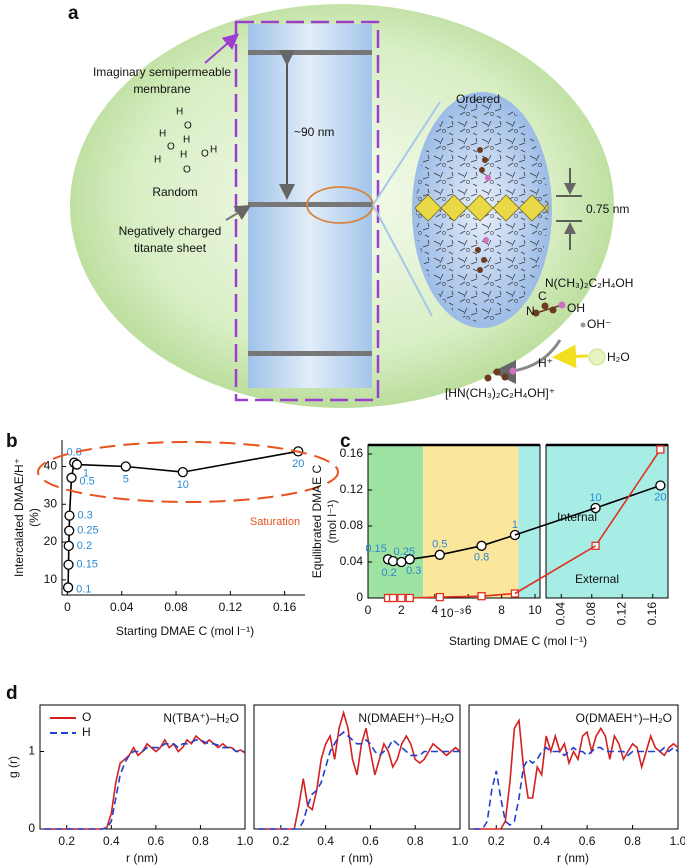 This screenshot has height=868, width=685. I want to click on x-tick-label: 8, so click(501, 610).